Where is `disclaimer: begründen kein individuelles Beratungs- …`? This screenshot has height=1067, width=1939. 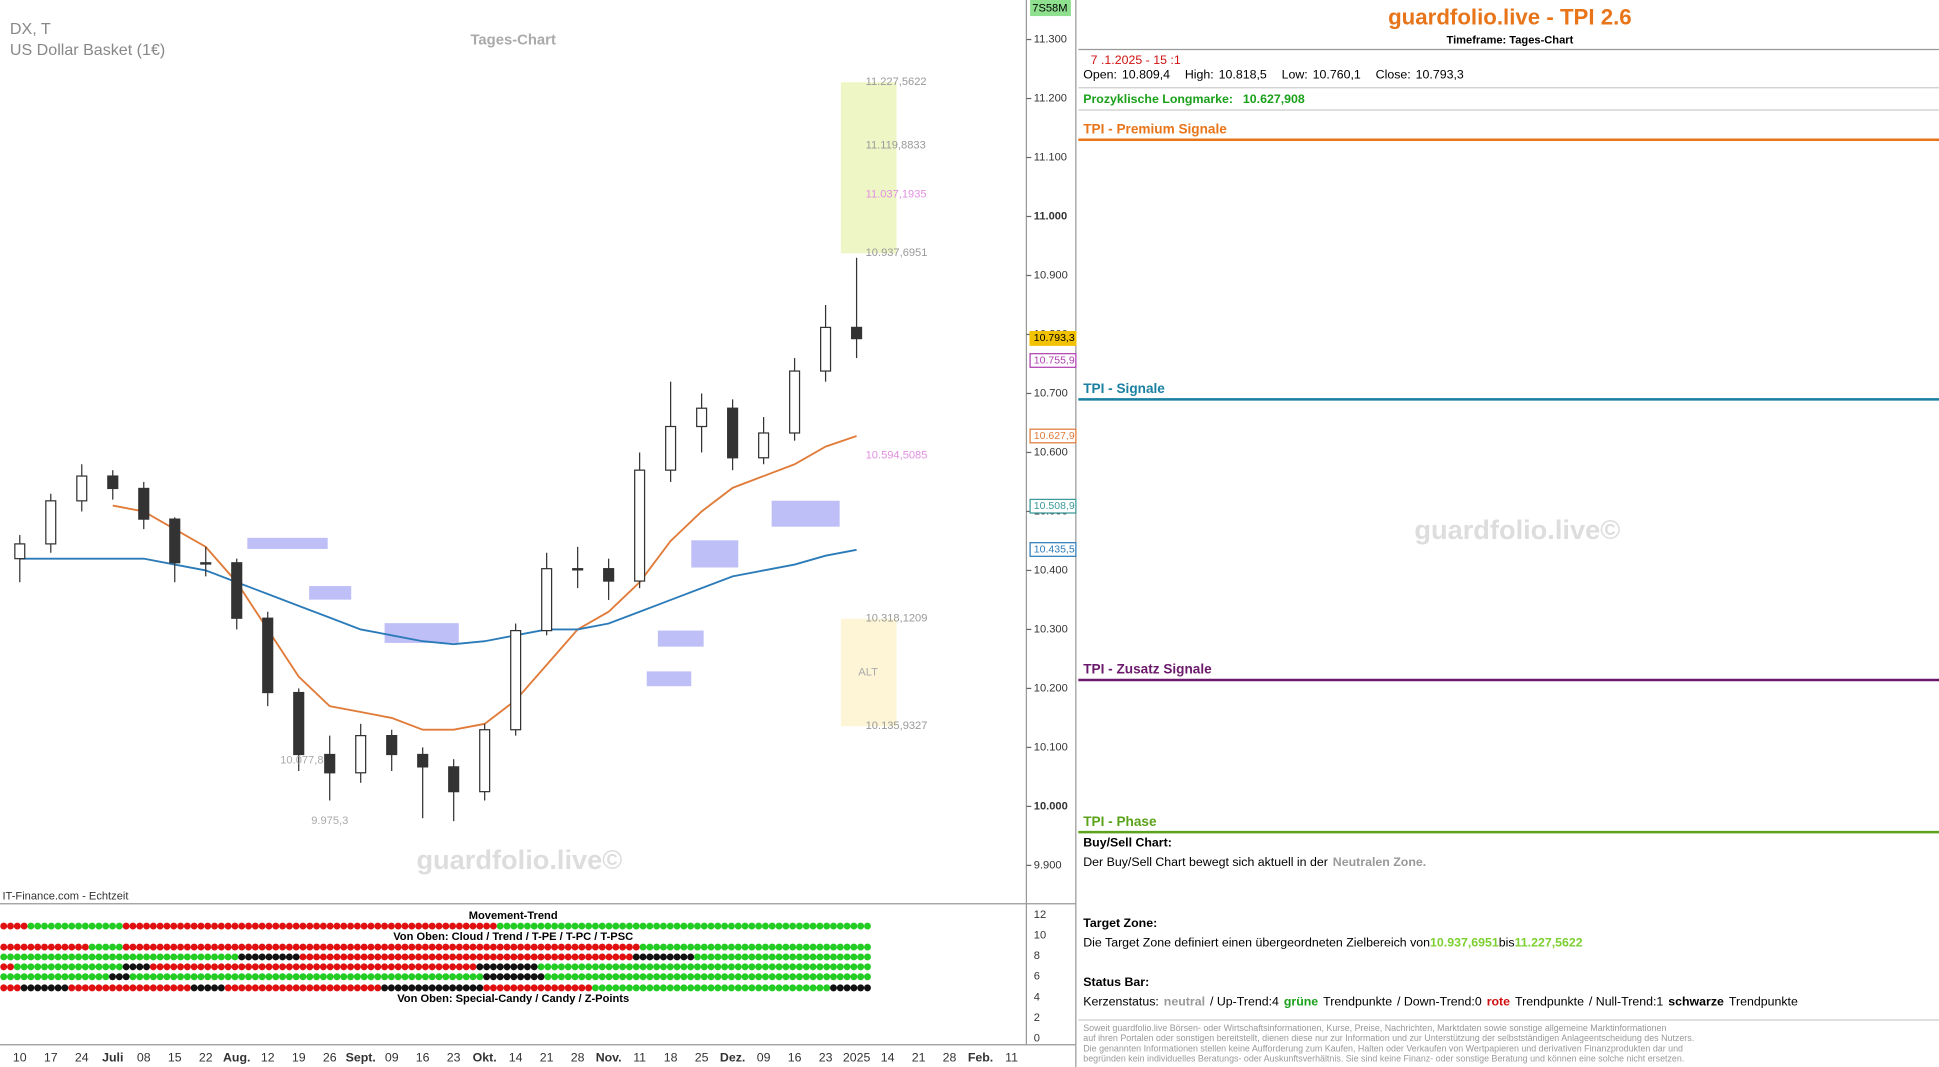 disclaimer: begründen kein individuelles Beratungs- … is located at coordinates (1383, 1058).